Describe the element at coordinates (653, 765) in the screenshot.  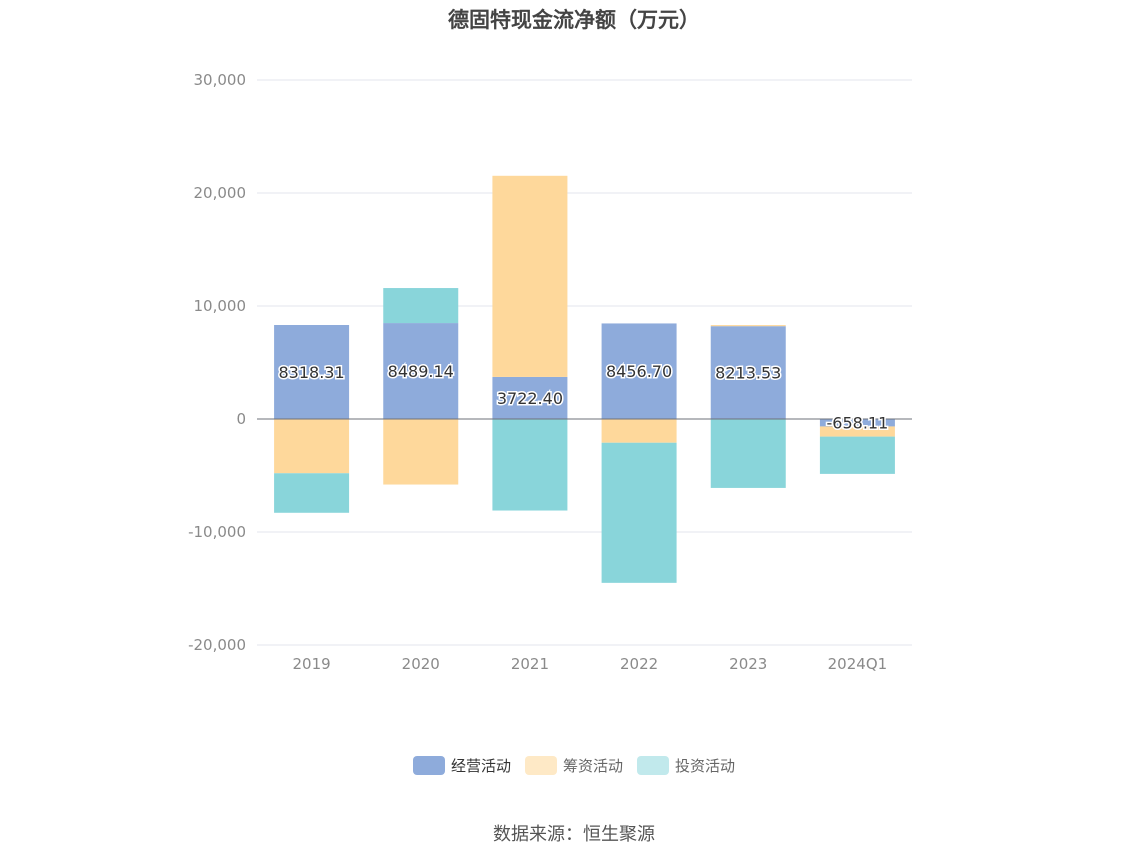
I see `legend-swatch-investing` at that location.